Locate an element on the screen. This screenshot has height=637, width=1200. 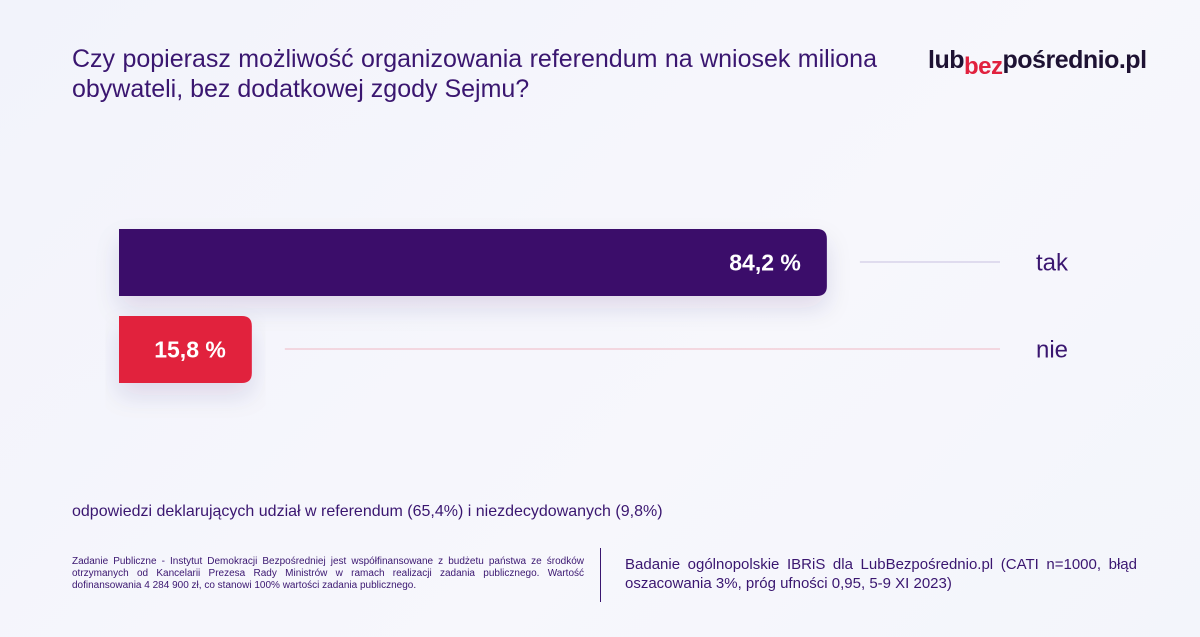
value-label-tak: 84,2 % is located at coordinates (765, 263).